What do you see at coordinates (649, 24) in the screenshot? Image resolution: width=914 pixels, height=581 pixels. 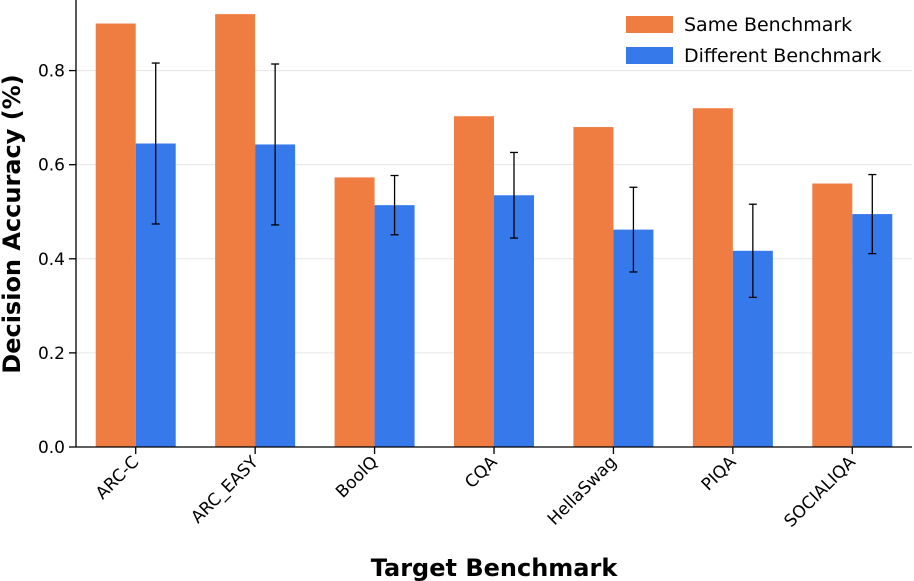 I see `legend-swatch-same` at bounding box center [649, 24].